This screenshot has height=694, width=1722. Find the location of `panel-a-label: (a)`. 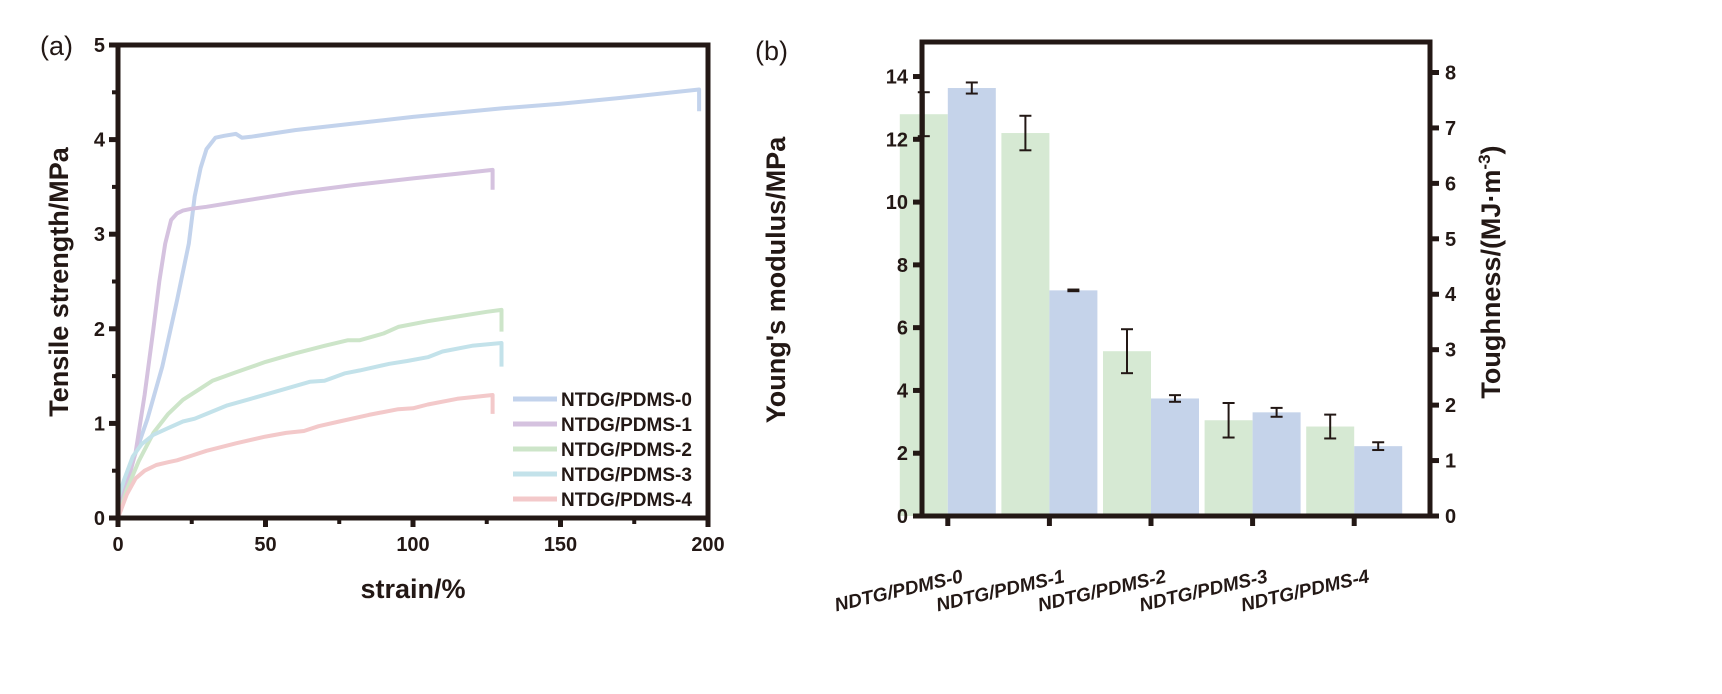

panel-a-label: (a) is located at coordinates (56, 46).